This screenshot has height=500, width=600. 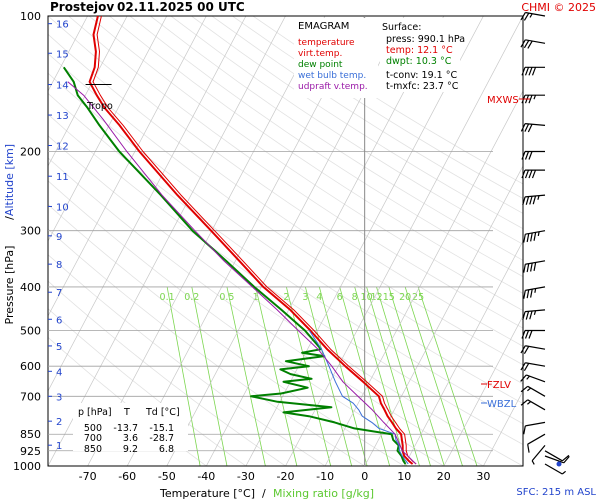 What do you see at coordinates (319, 297) in the screenshot?
I see `mixing-ratio-label: 4` at bounding box center [319, 297].